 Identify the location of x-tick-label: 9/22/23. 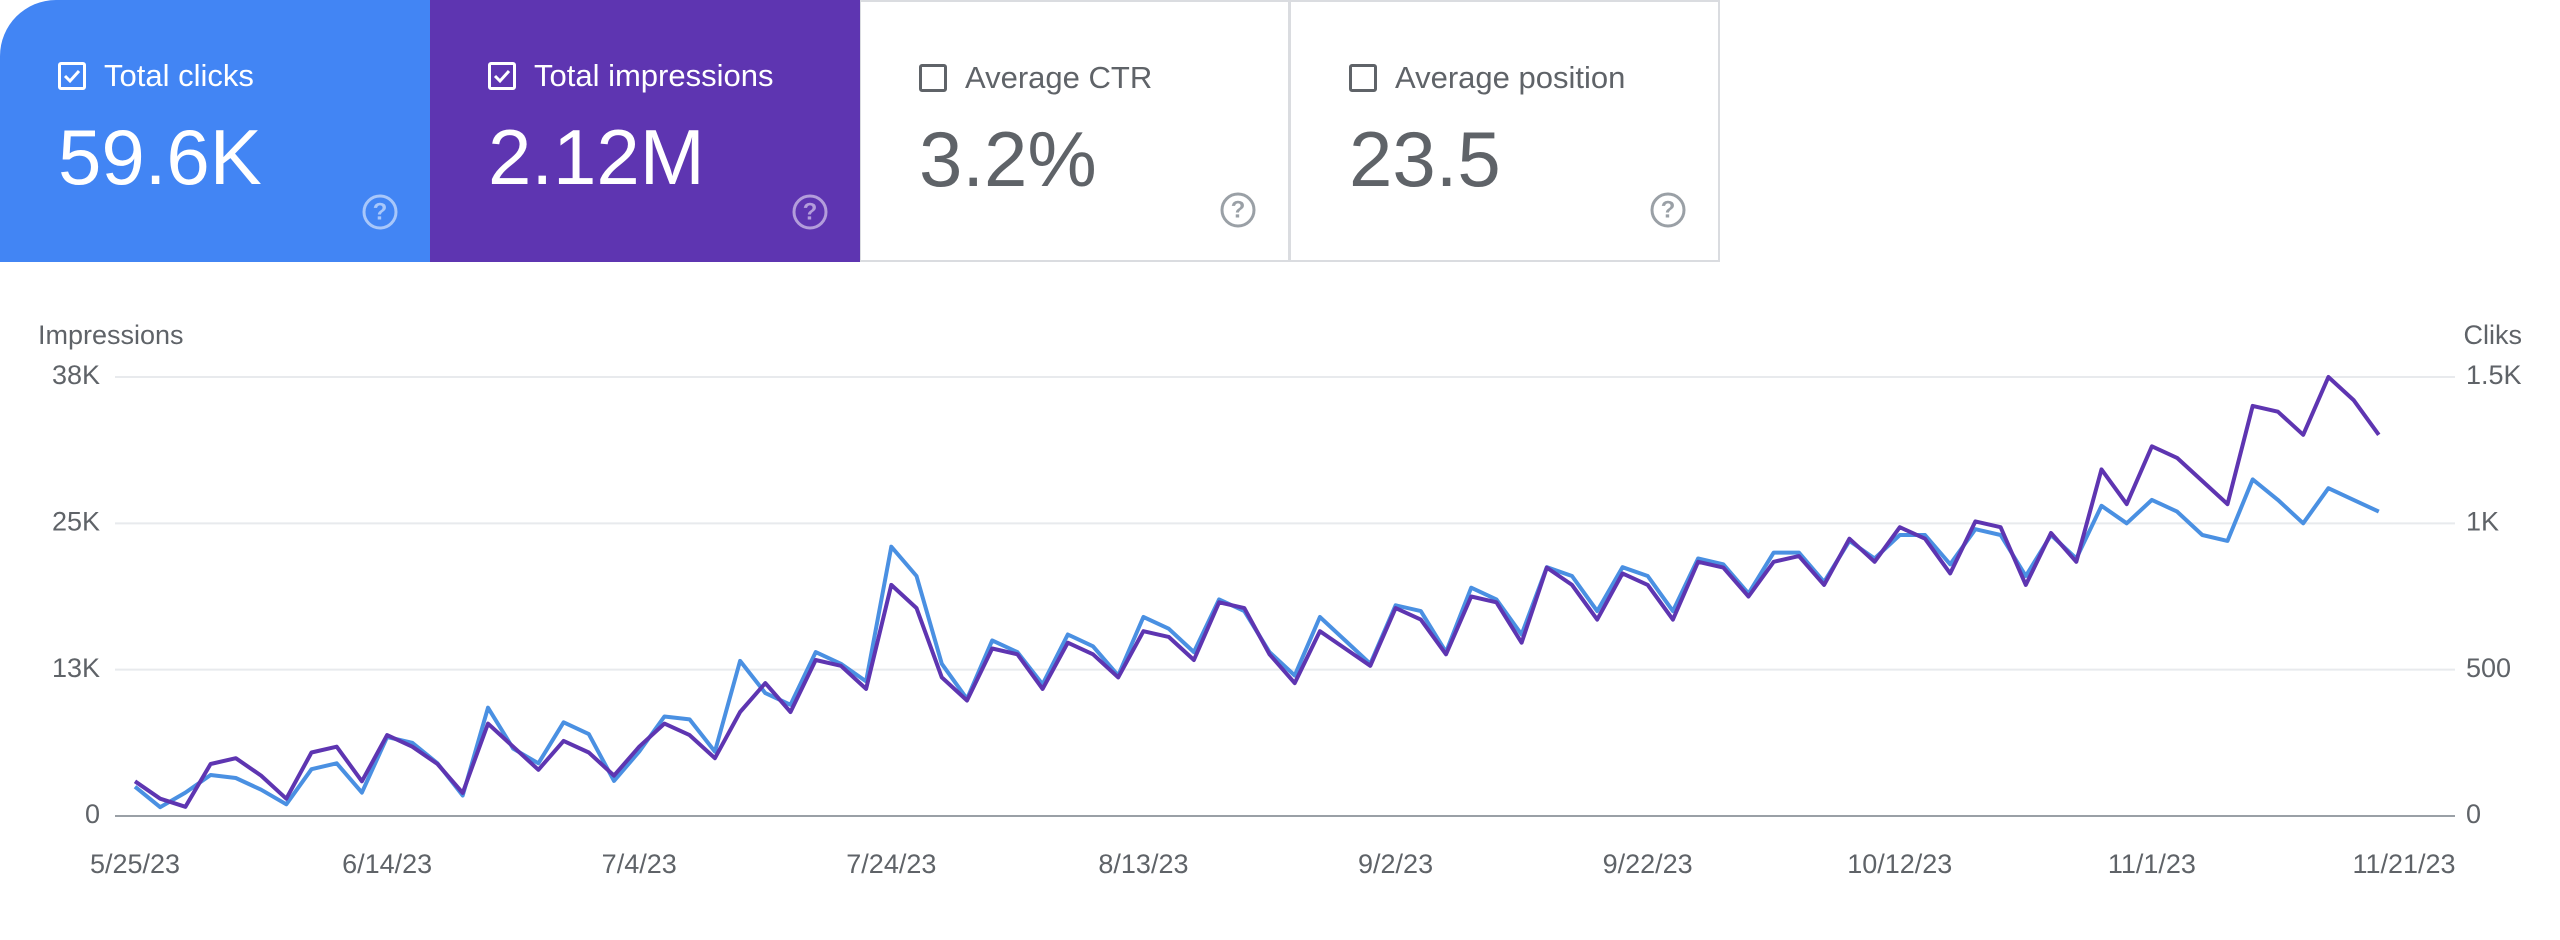
(1648, 864).